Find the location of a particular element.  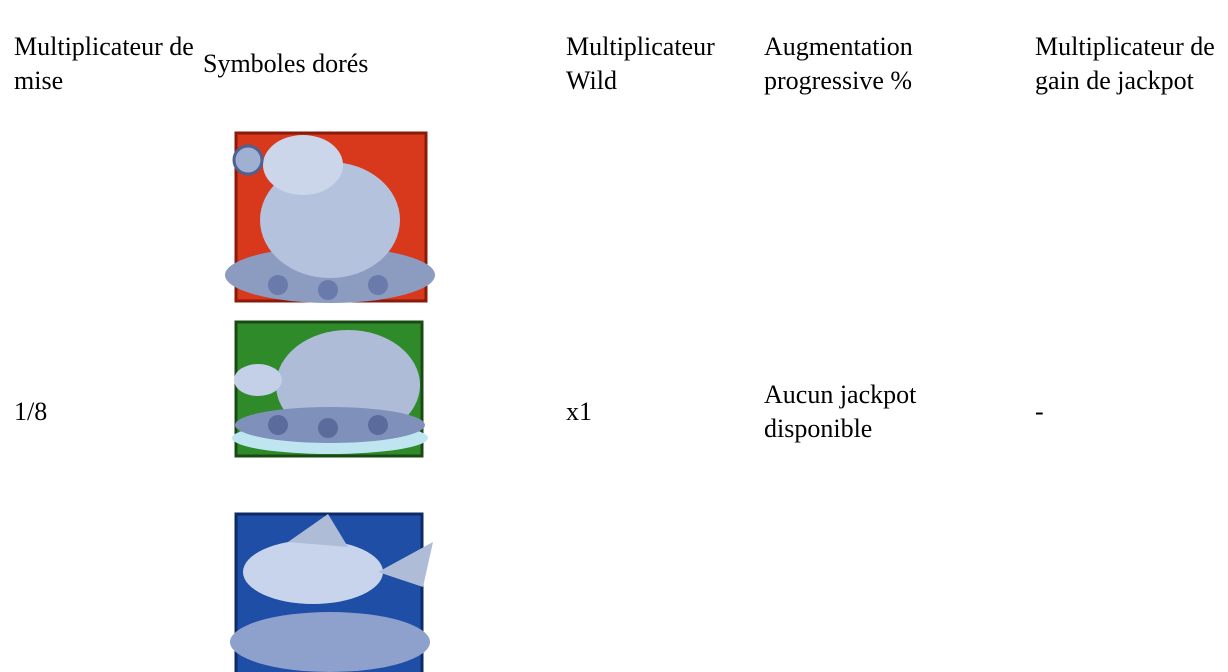

header-cell: Multiplicateur Wild is located at coordinates (661, 64).